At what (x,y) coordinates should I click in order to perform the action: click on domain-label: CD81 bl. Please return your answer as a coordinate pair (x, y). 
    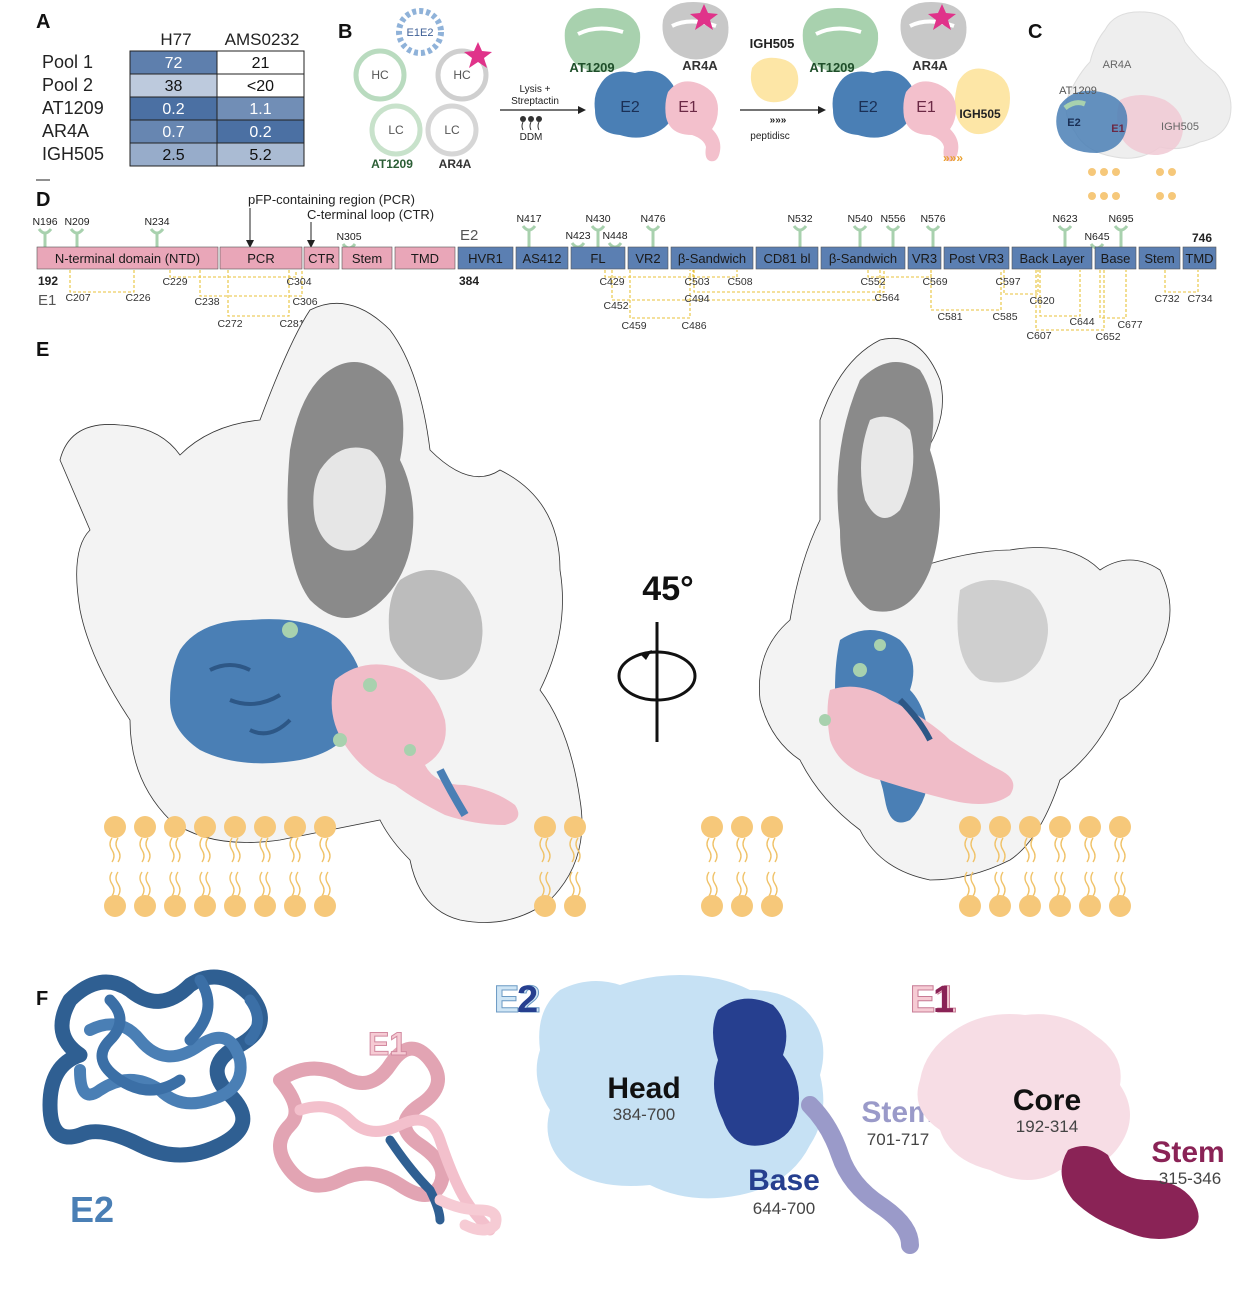
    Looking at the image, I should click on (787, 258).